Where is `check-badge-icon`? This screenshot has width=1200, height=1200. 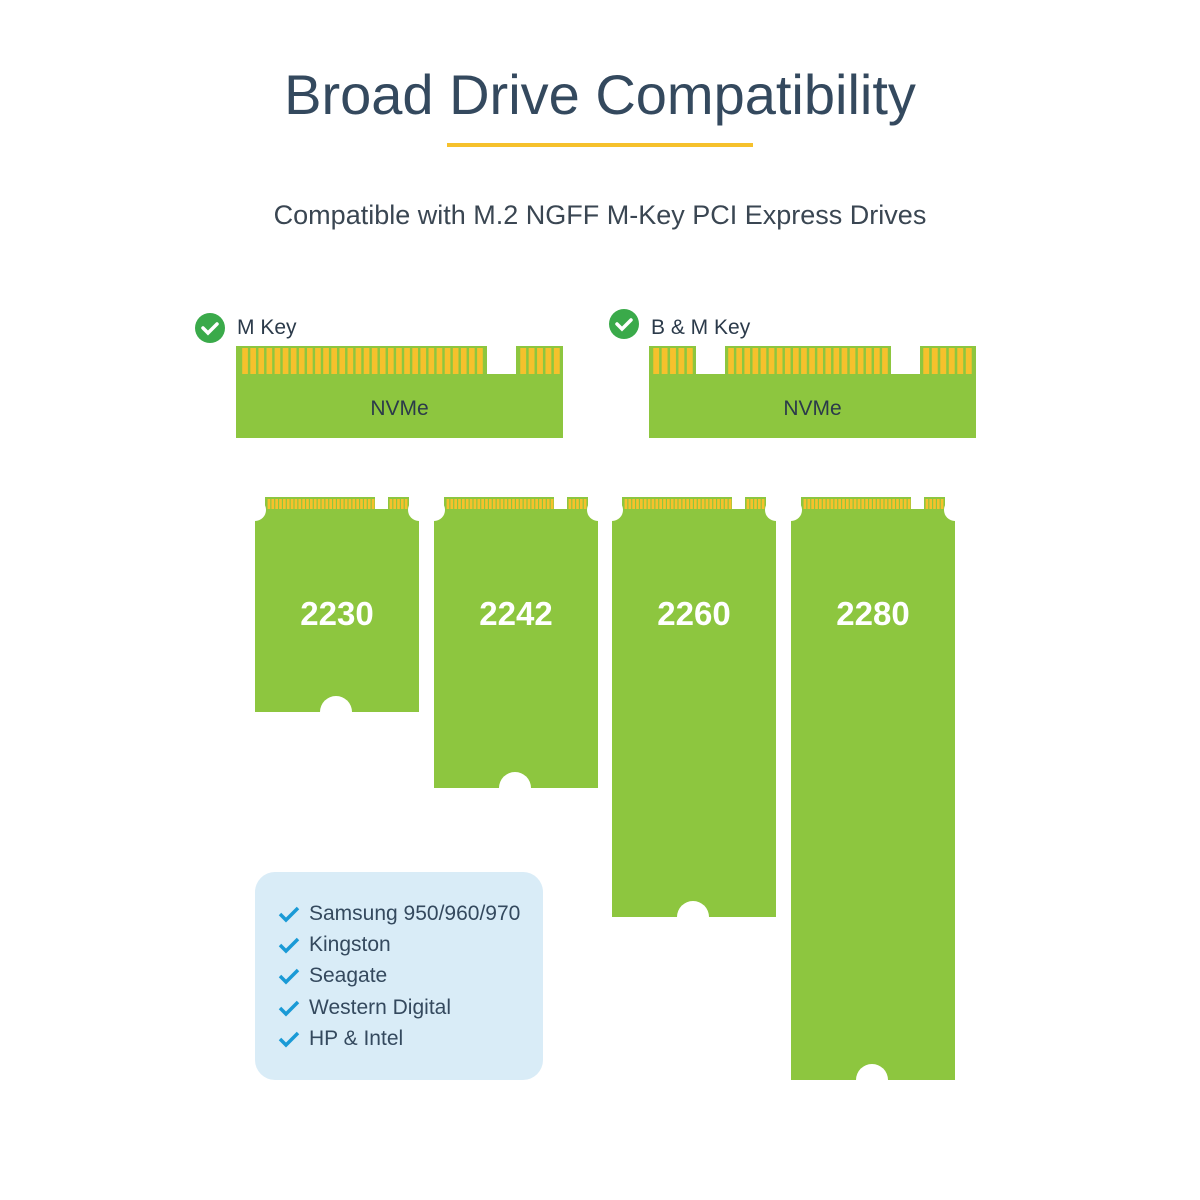
check-badge-icon is located at coordinates (210, 328).